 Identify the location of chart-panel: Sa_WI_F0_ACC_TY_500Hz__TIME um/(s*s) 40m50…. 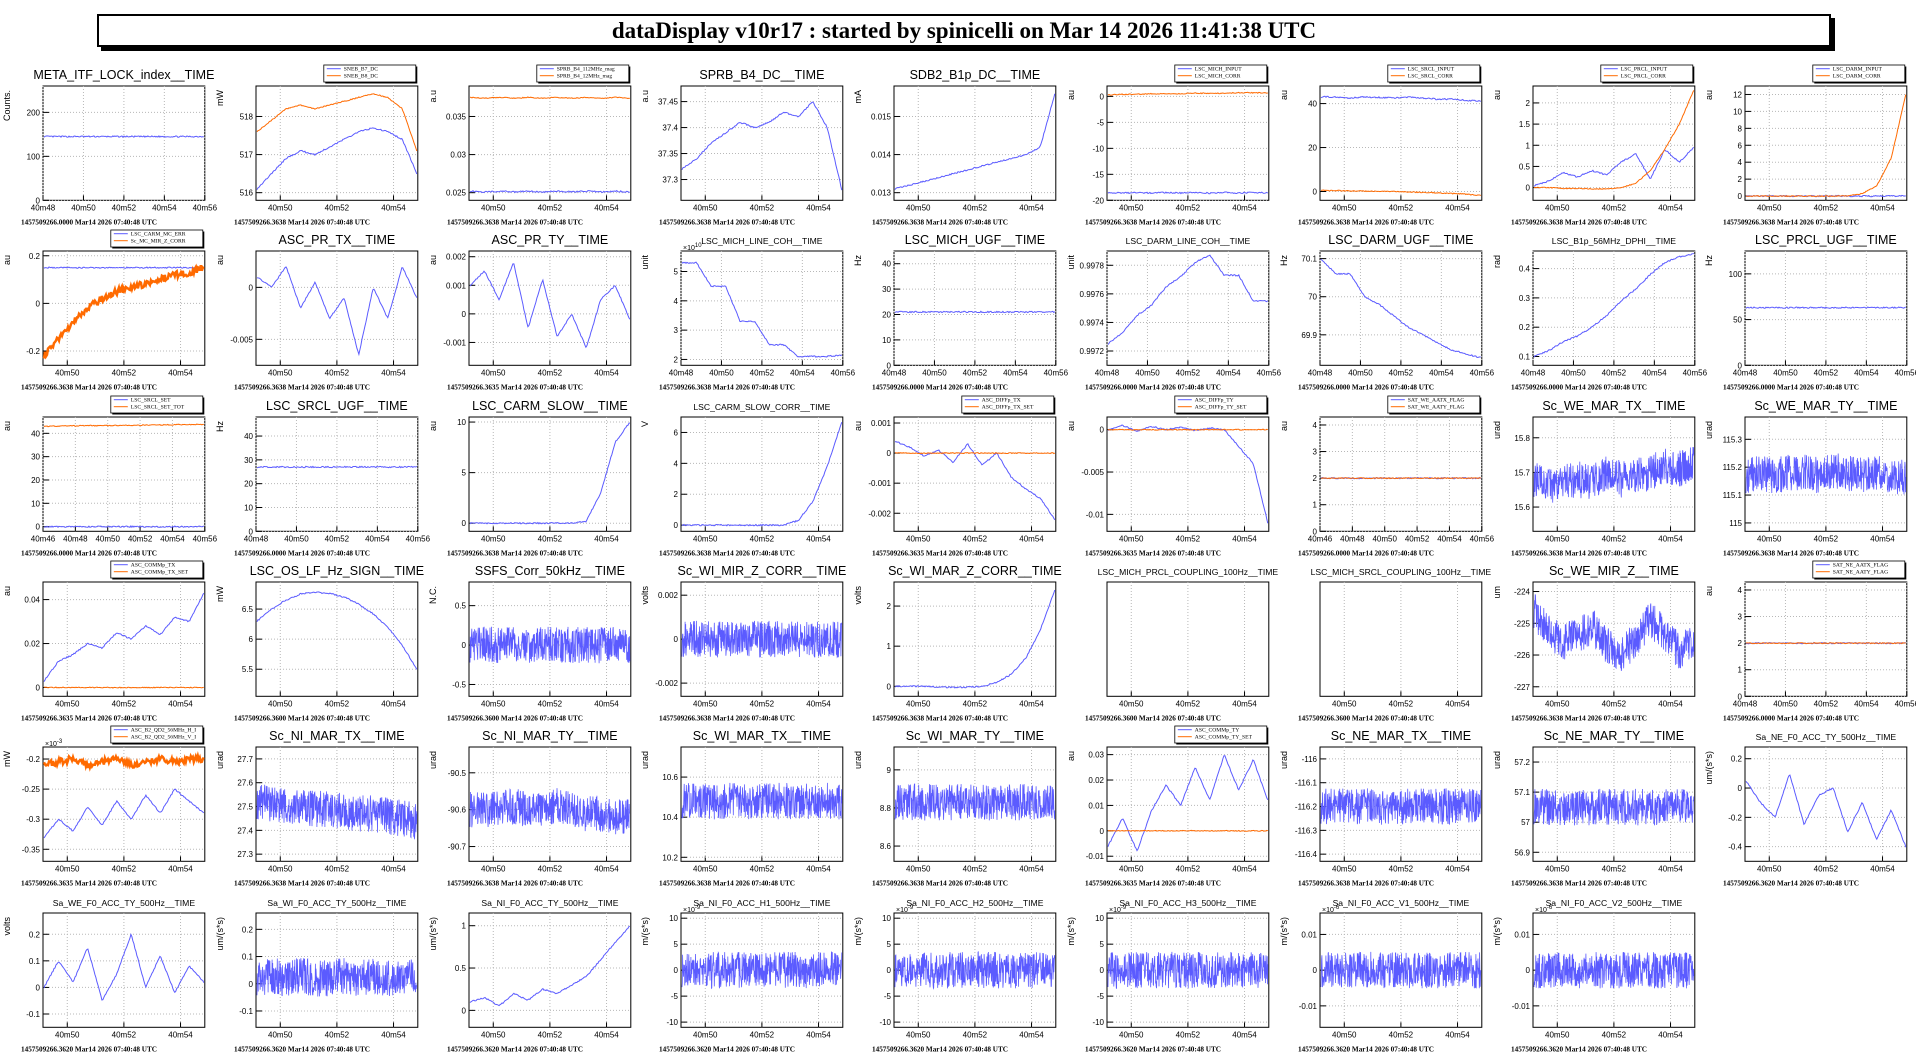
(317, 975).